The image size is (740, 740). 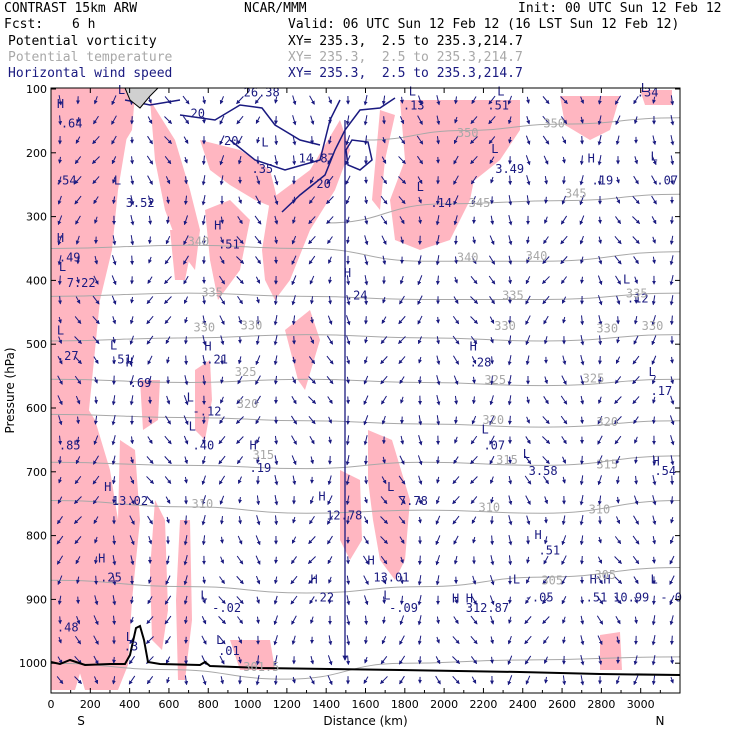 What do you see at coordinates (597, 597) in the screenshot?
I see `field-value-label: .51` at bounding box center [597, 597].